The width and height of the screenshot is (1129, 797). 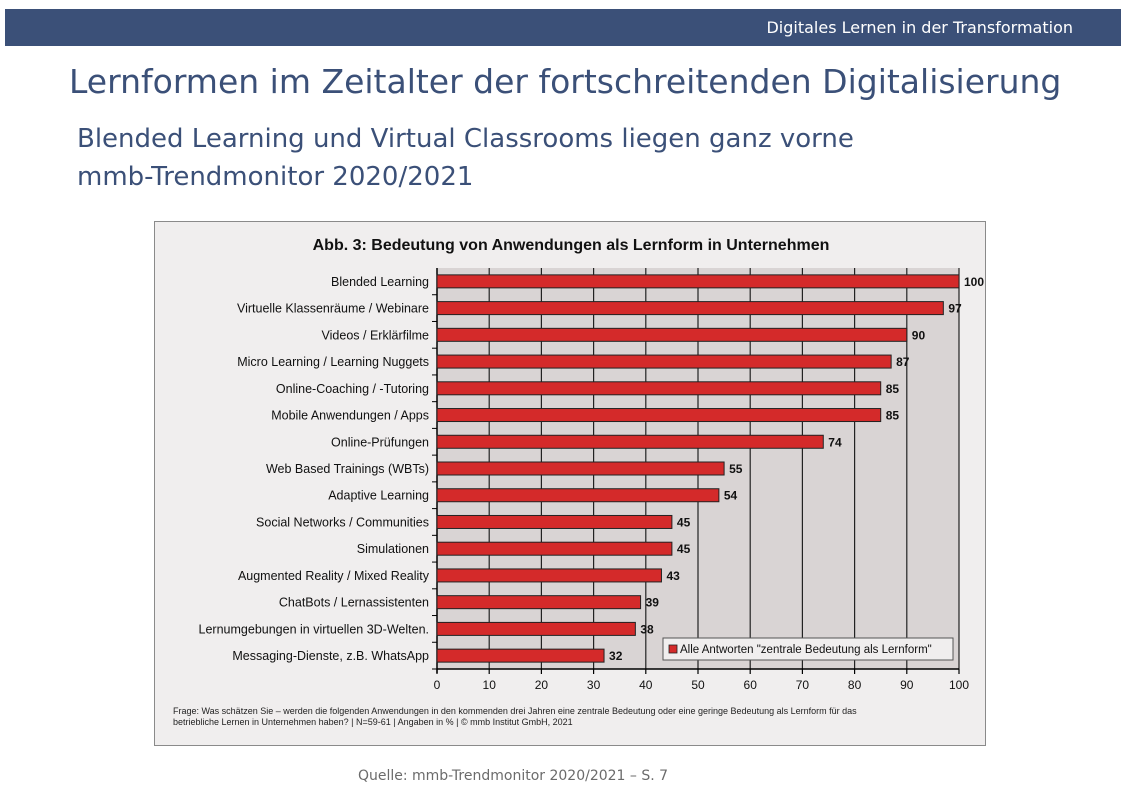 I want to click on category-label: Social Networks / Communities, so click(x=342, y=522).